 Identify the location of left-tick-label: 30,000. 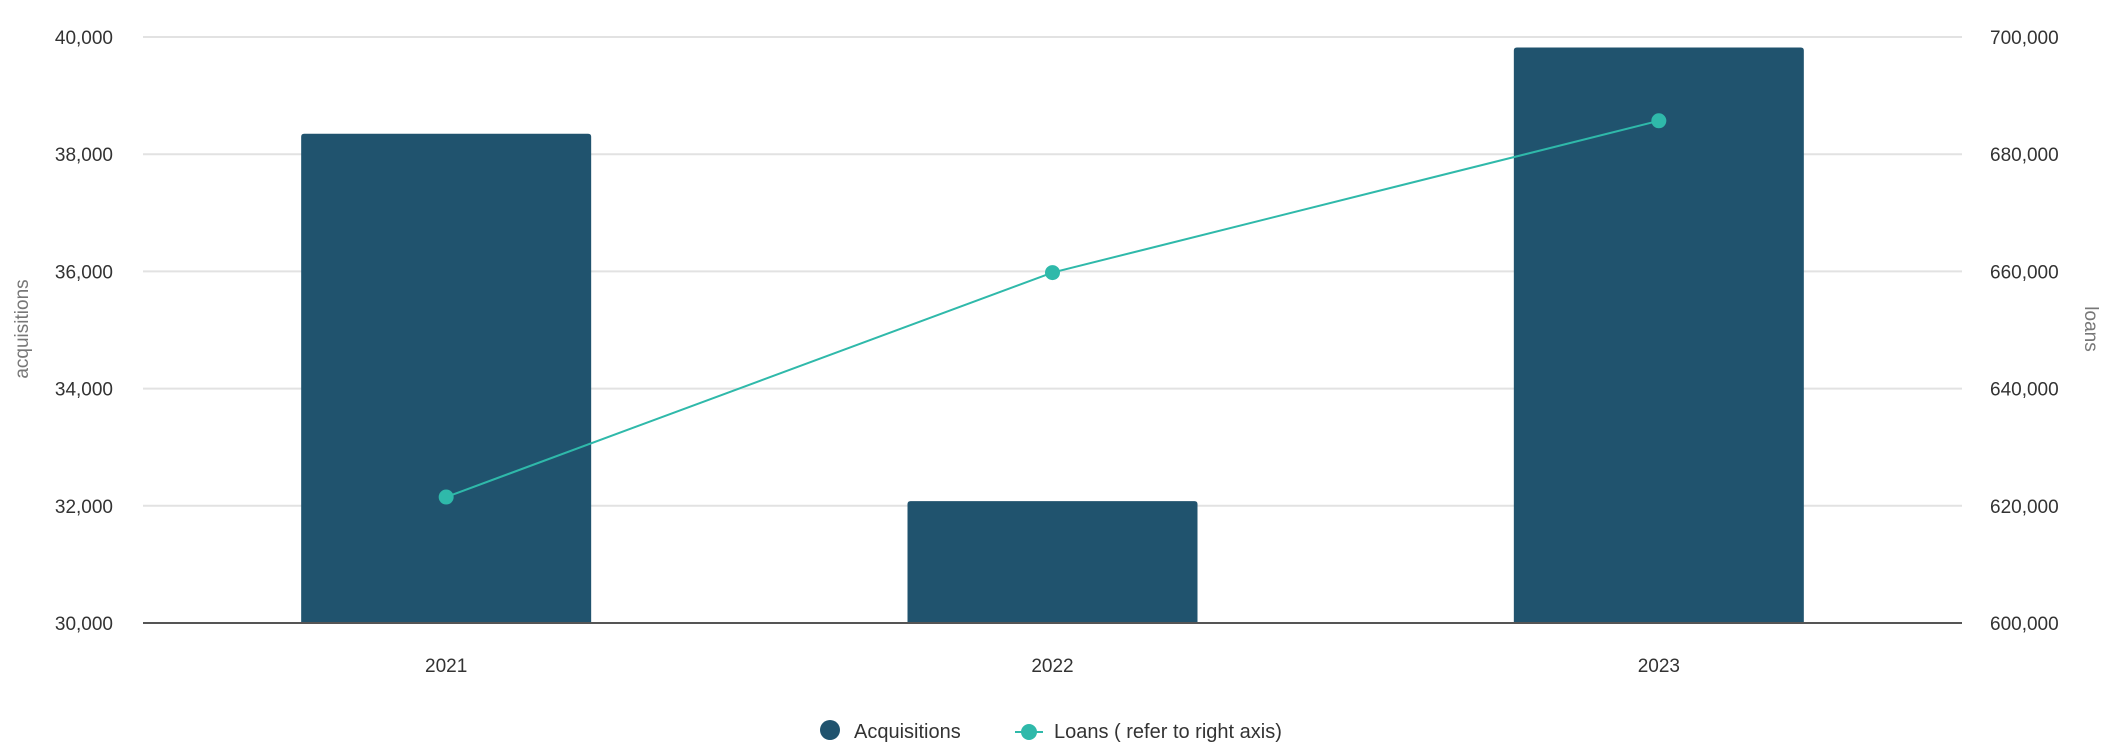
(84, 624).